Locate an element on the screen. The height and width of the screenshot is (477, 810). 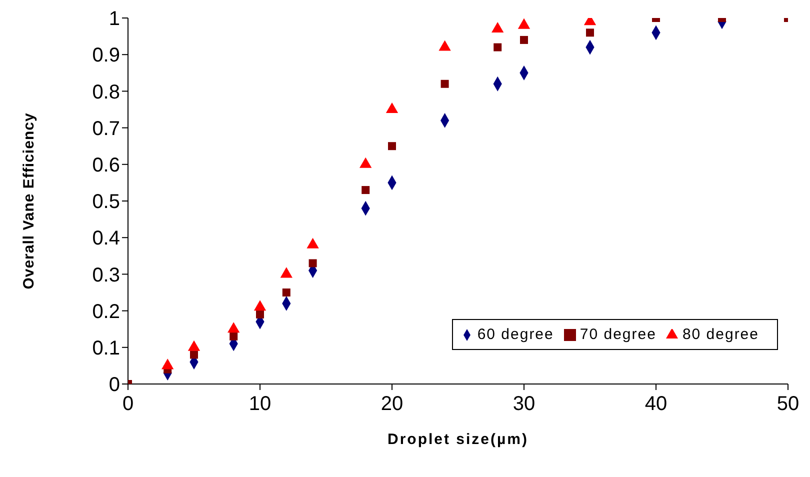
legend-label: 60 degree is located at coordinates (515, 334).